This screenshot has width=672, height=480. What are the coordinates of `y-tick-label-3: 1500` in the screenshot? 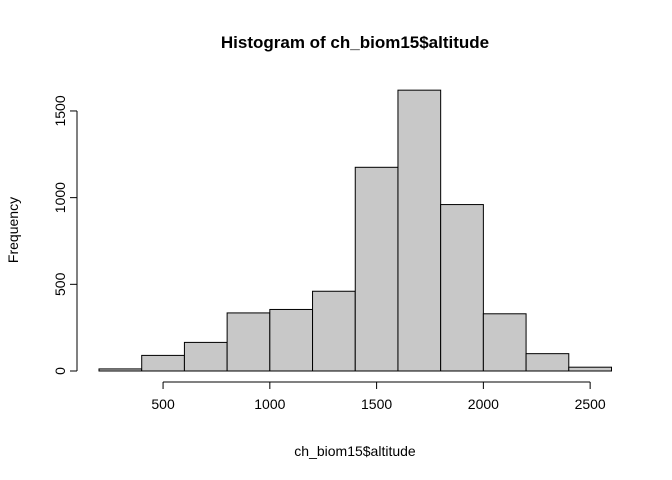 It's located at (60, 110).